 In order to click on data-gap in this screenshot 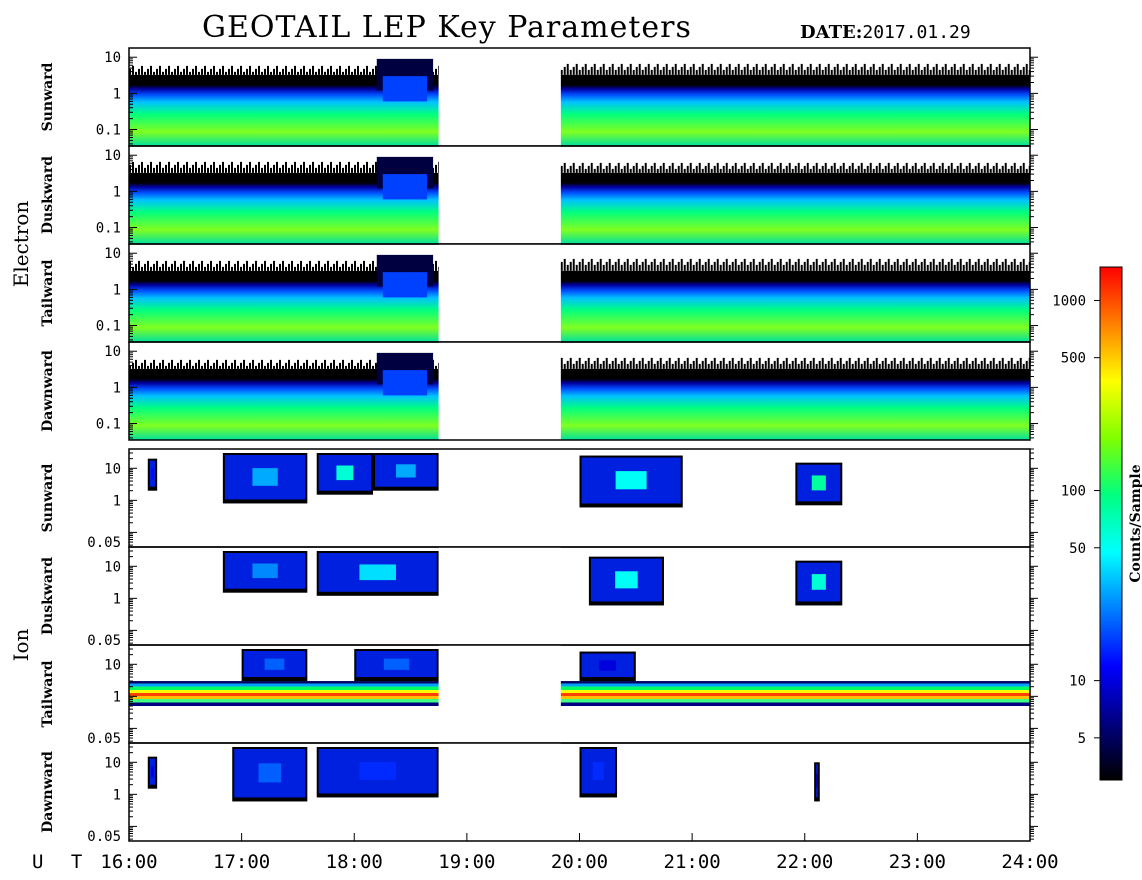, I will do `click(499, 97)`.